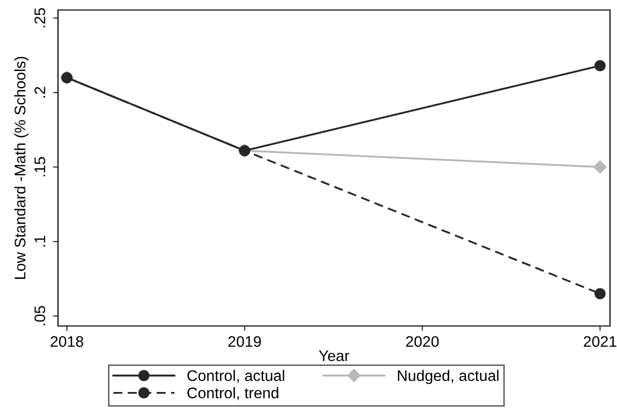  What do you see at coordinates (235, 376) in the screenshot?
I see `legend-label: Control, actual` at bounding box center [235, 376].